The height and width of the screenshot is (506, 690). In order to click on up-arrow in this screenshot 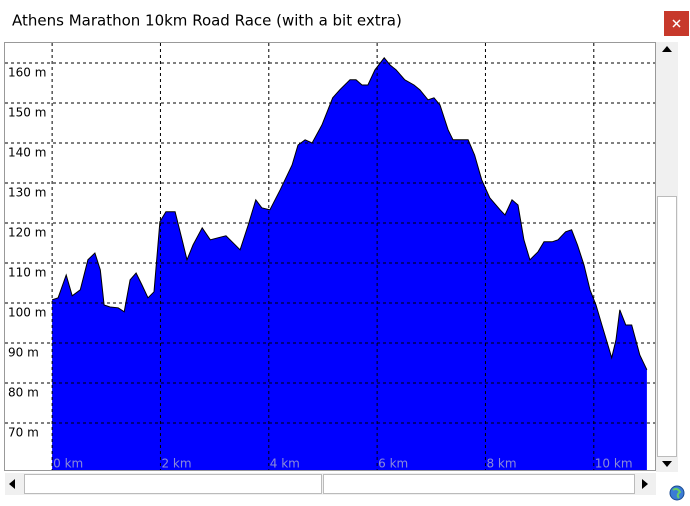, I will do `click(667, 49)`.